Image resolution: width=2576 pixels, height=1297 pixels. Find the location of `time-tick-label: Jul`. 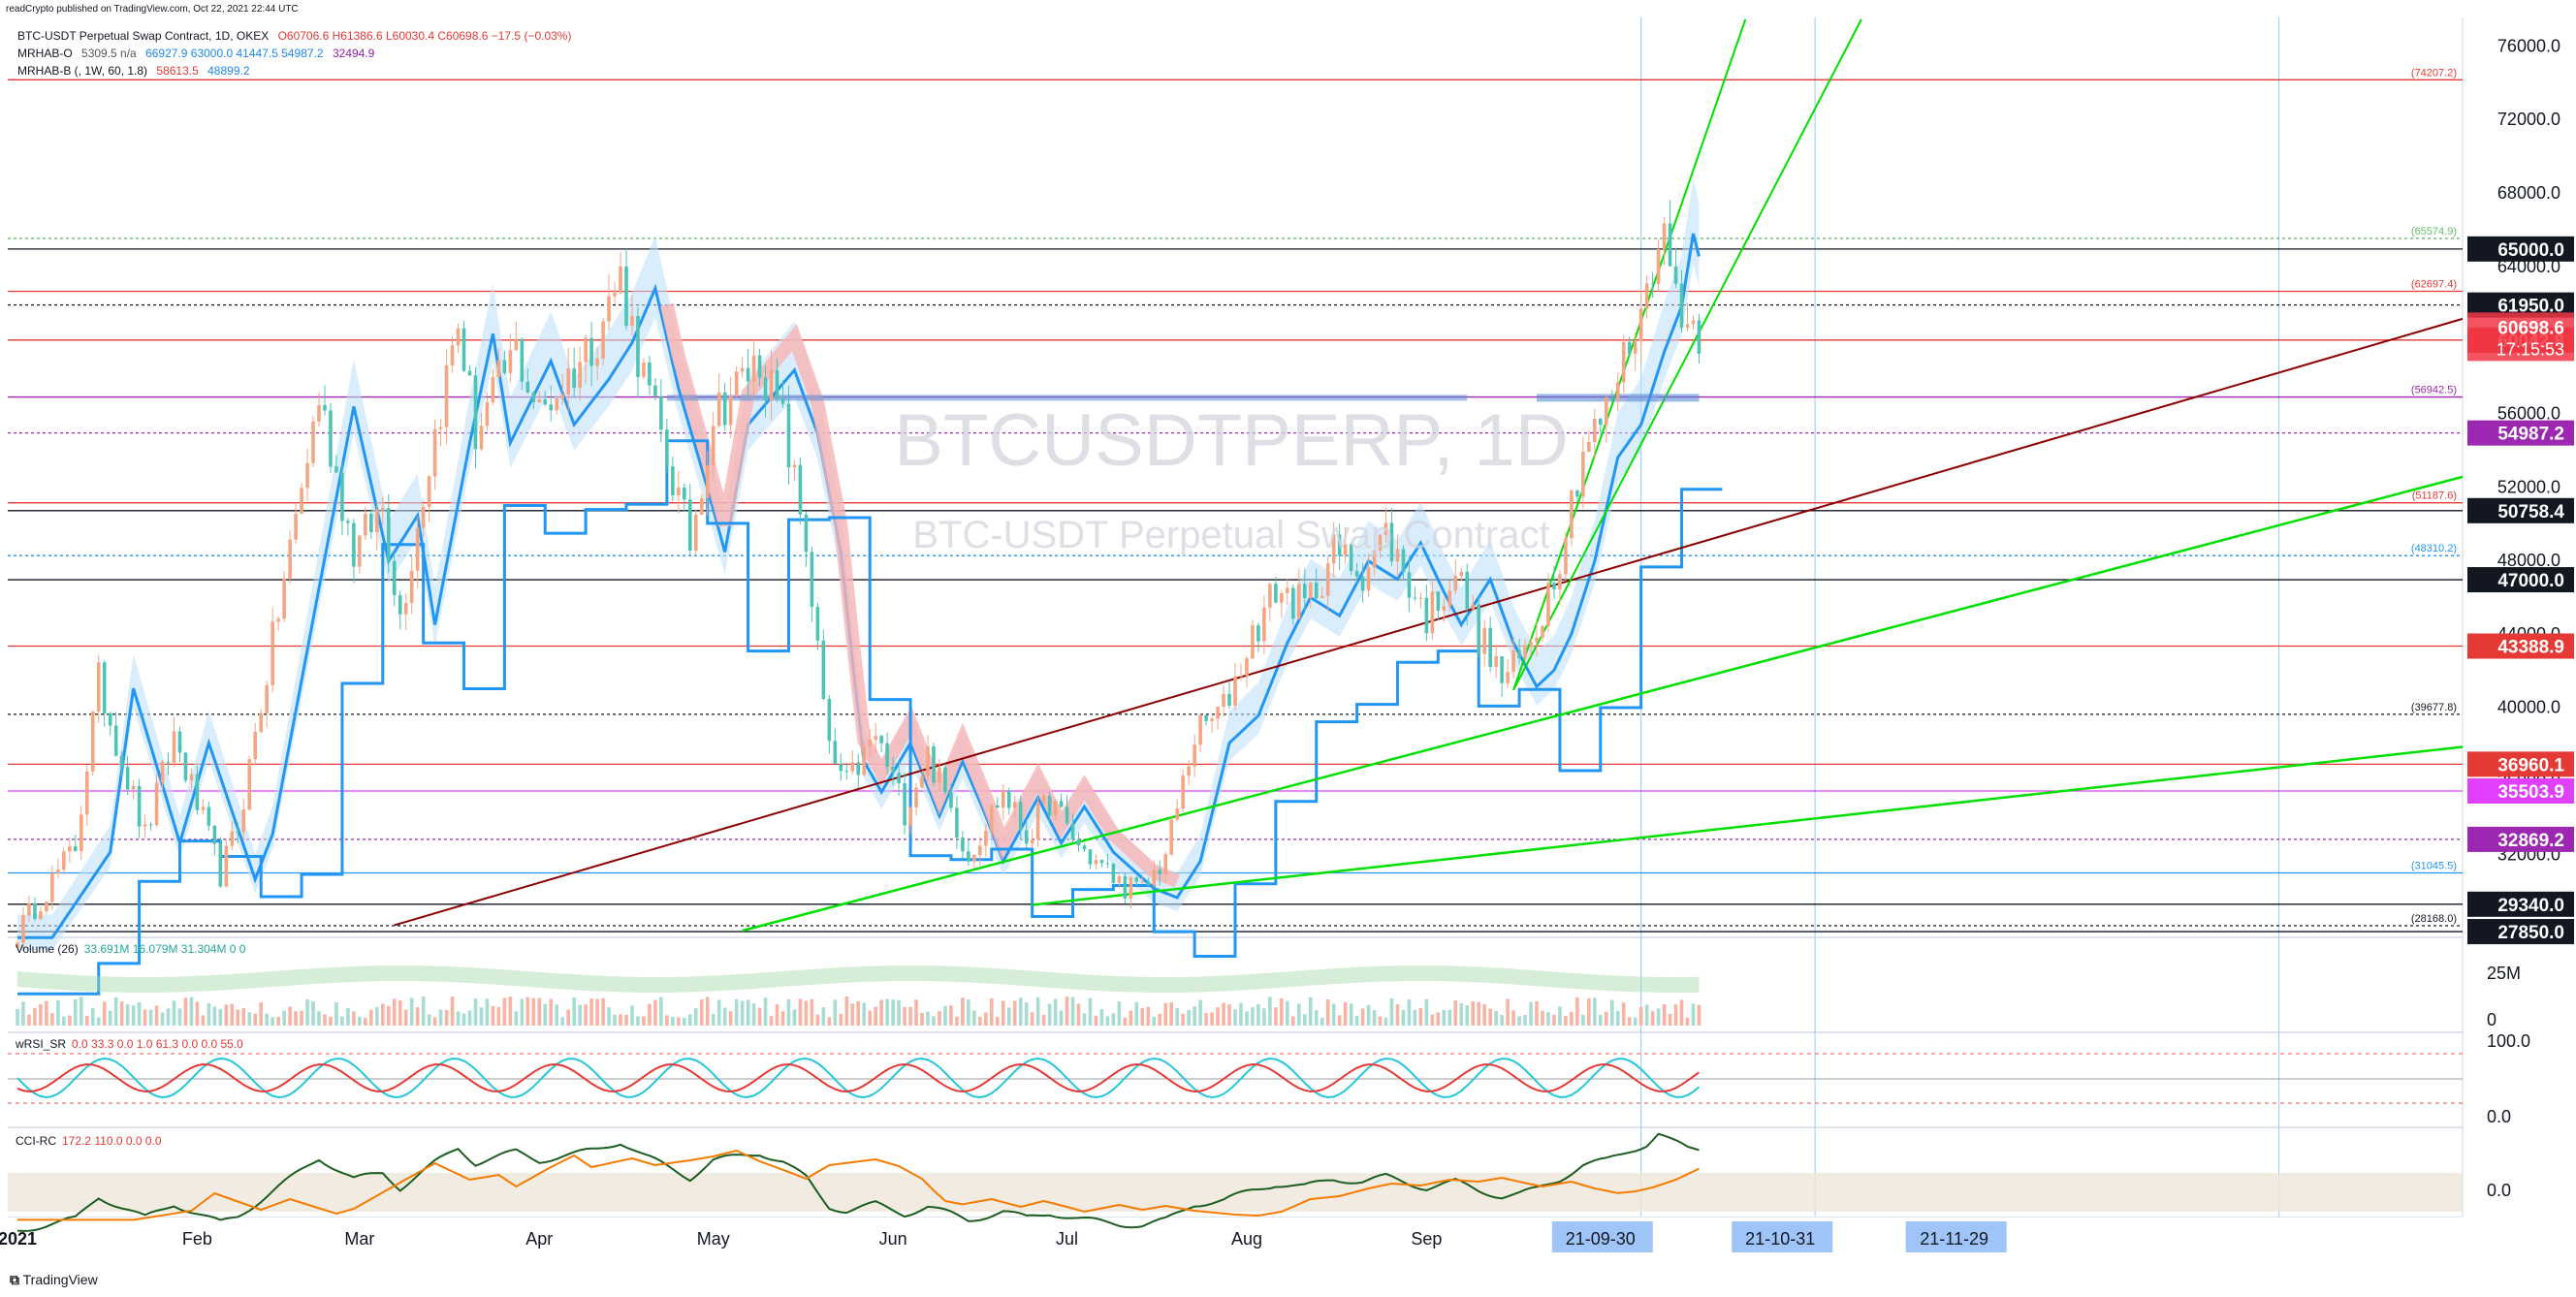

time-tick-label: Jul is located at coordinates (1067, 1239).